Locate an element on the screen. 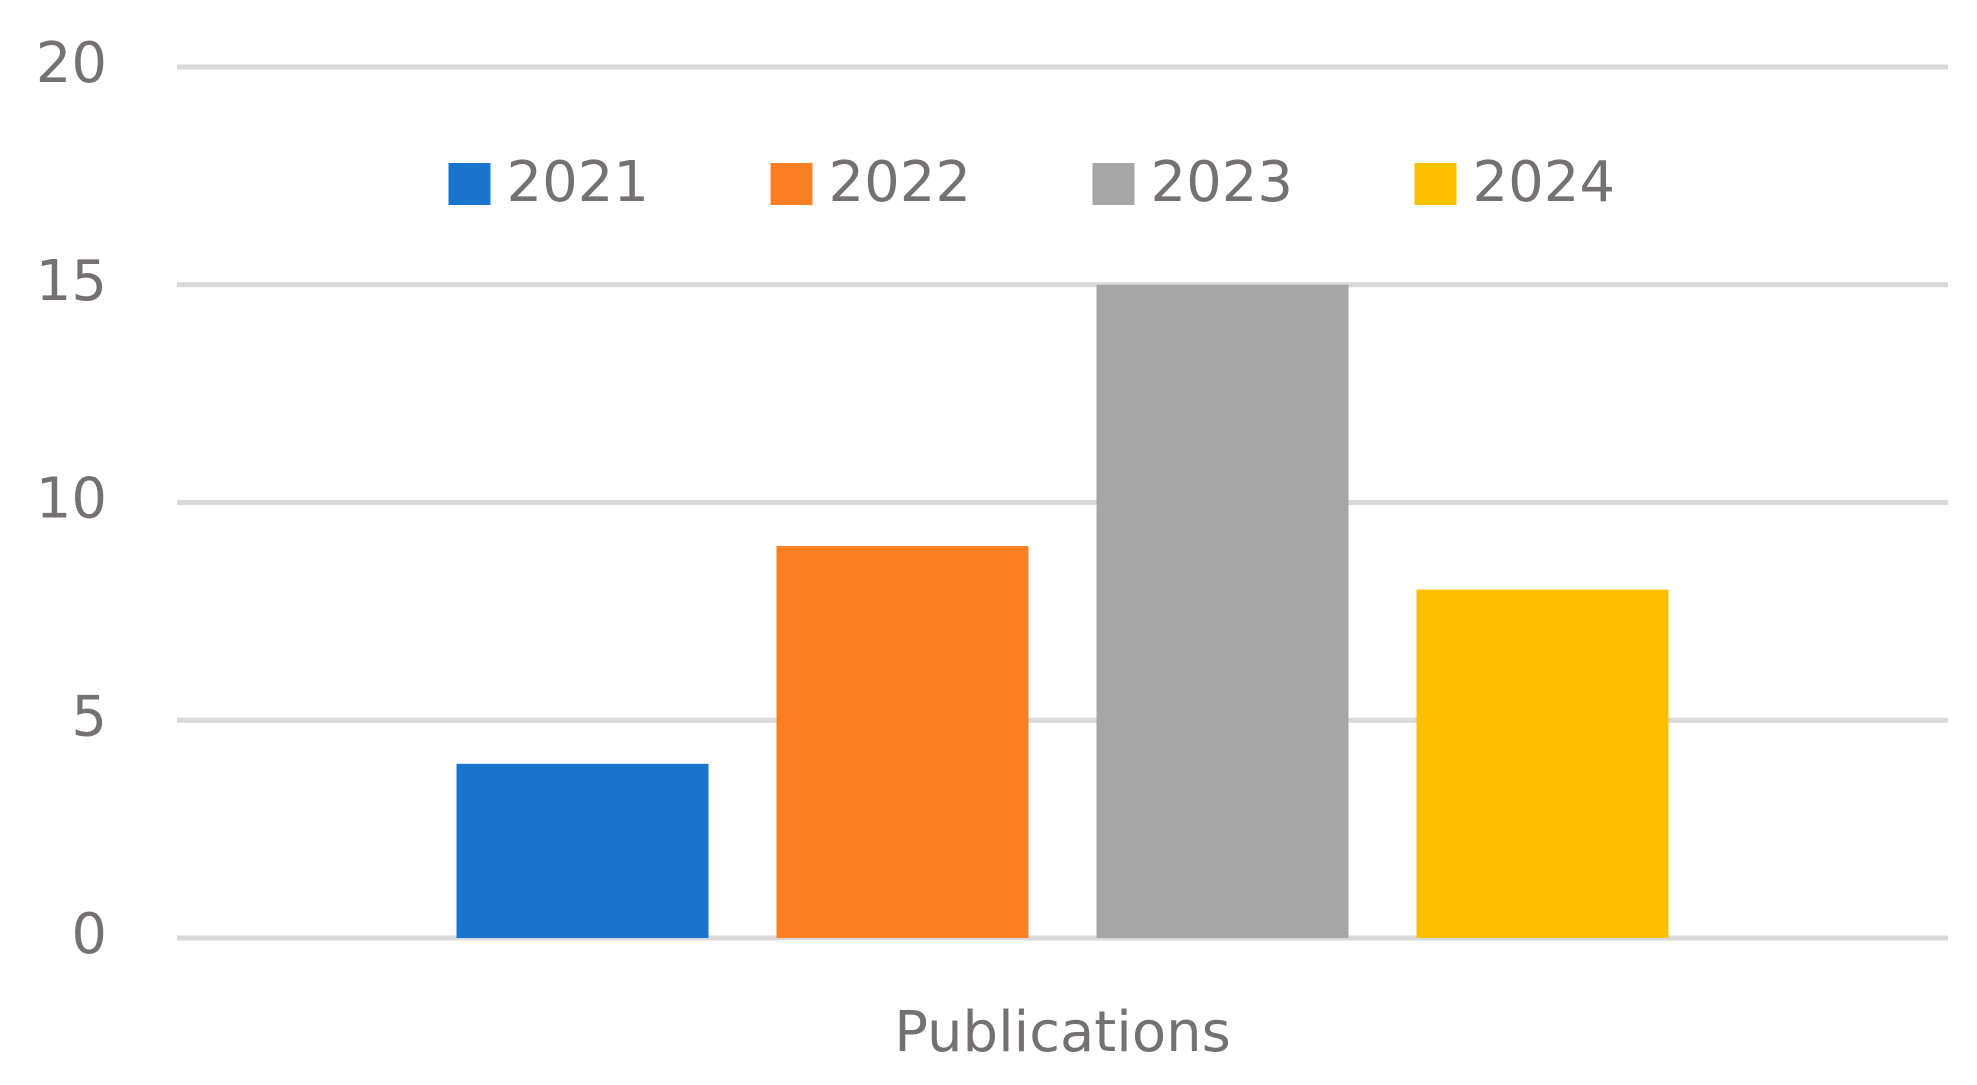 Image resolution: width=1977 pixels, height=1085 pixels. y-tick-label: 0 is located at coordinates (89, 934).